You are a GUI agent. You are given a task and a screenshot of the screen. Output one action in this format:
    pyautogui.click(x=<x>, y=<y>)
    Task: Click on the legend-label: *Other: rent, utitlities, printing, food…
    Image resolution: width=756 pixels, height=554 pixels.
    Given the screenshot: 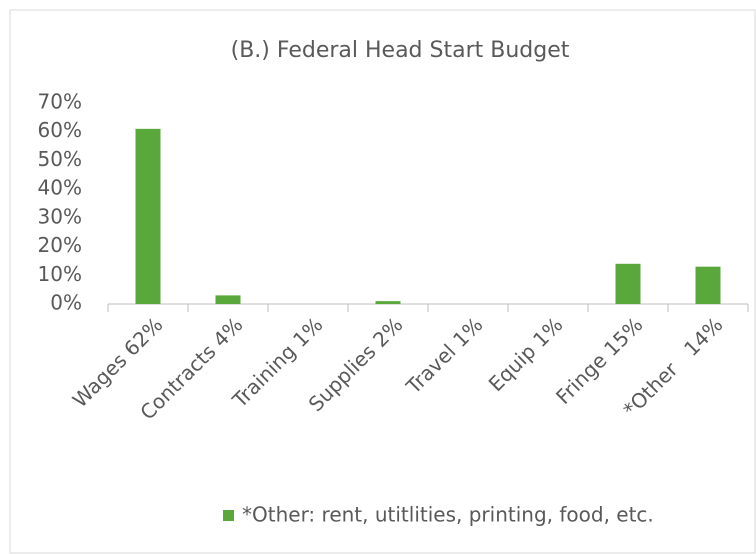 What is the action you would take?
    pyautogui.click(x=448, y=515)
    